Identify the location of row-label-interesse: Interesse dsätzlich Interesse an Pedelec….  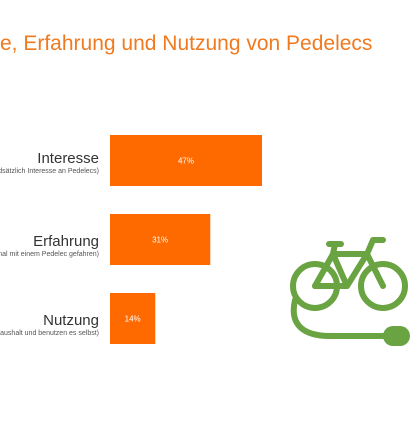
(49, 163).